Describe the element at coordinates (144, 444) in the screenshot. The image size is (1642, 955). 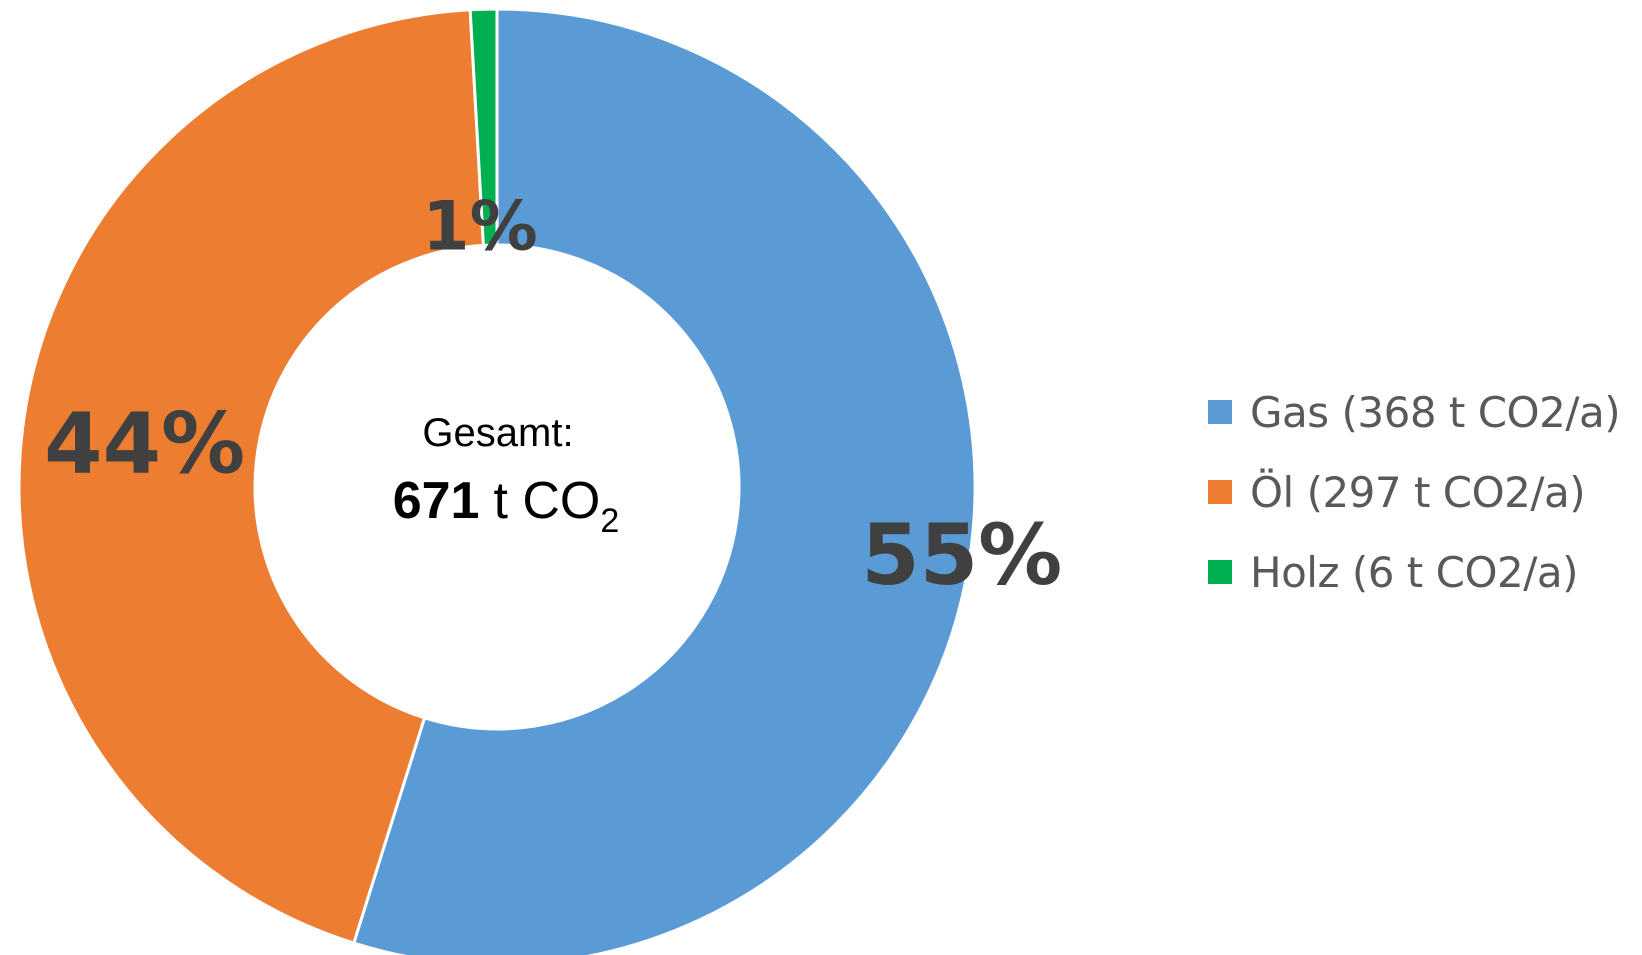
I see `slice-label-2: 44%` at that location.